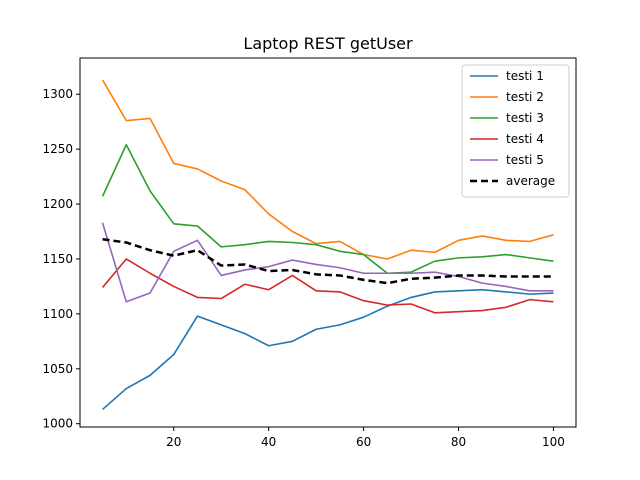 This screenshot has width=640, height=480. I want to click on y-tick-label: 1300, so click(57, 94).